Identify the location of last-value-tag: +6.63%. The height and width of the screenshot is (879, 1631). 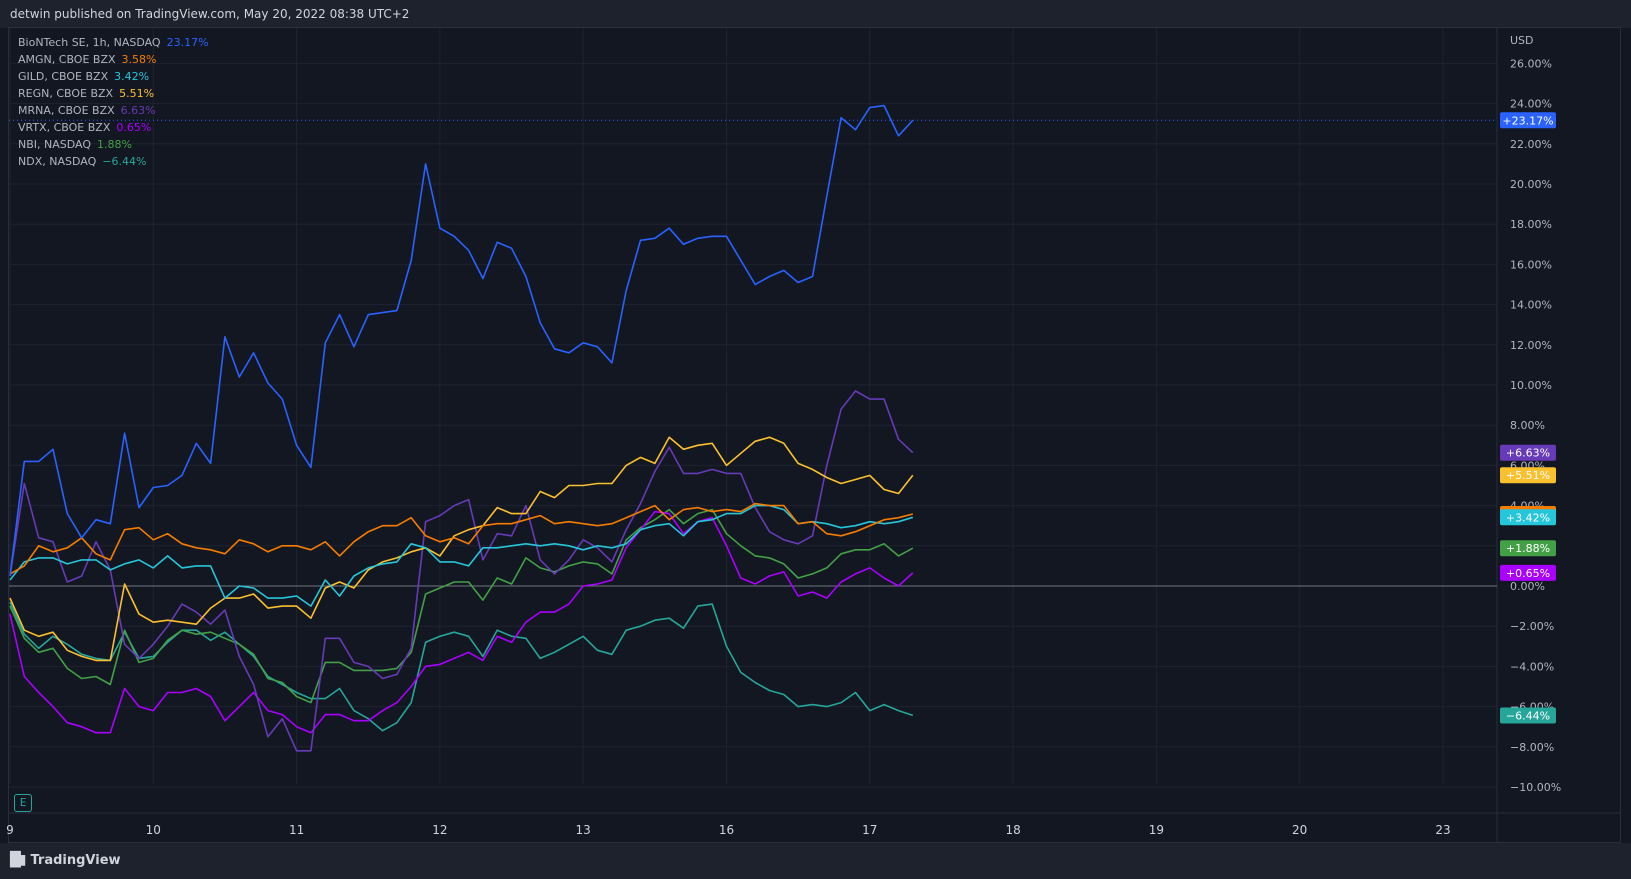
(1528, 452).